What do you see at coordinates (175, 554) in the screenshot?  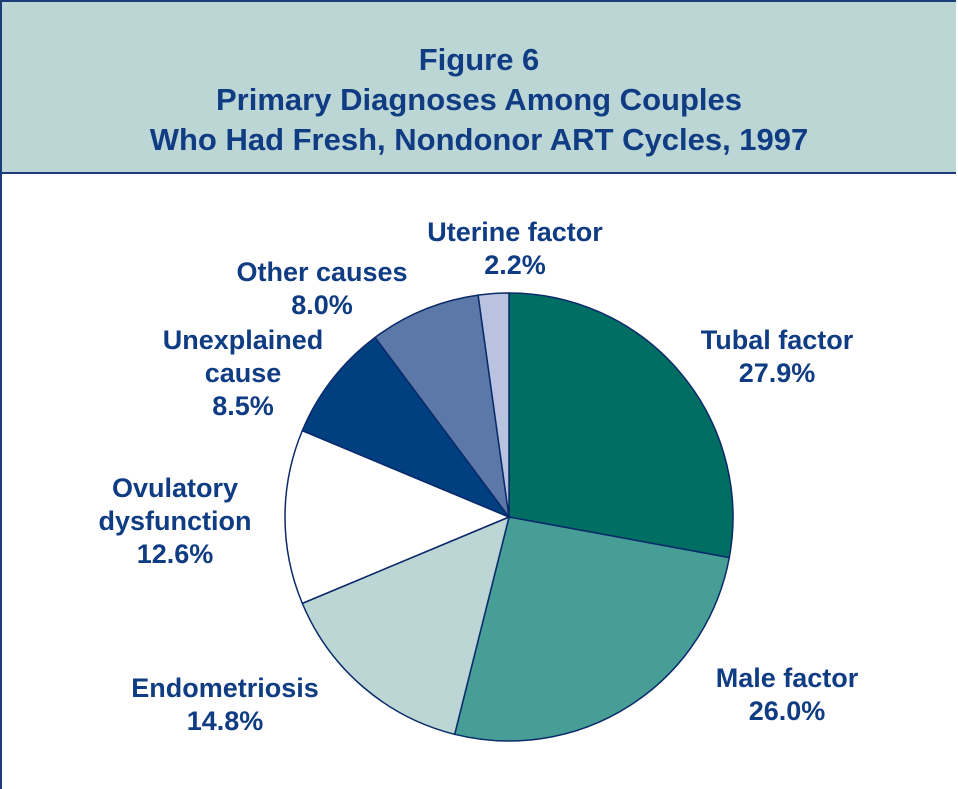 I see `slice-value-label: 12.6%` at bounding box center [175, 554].